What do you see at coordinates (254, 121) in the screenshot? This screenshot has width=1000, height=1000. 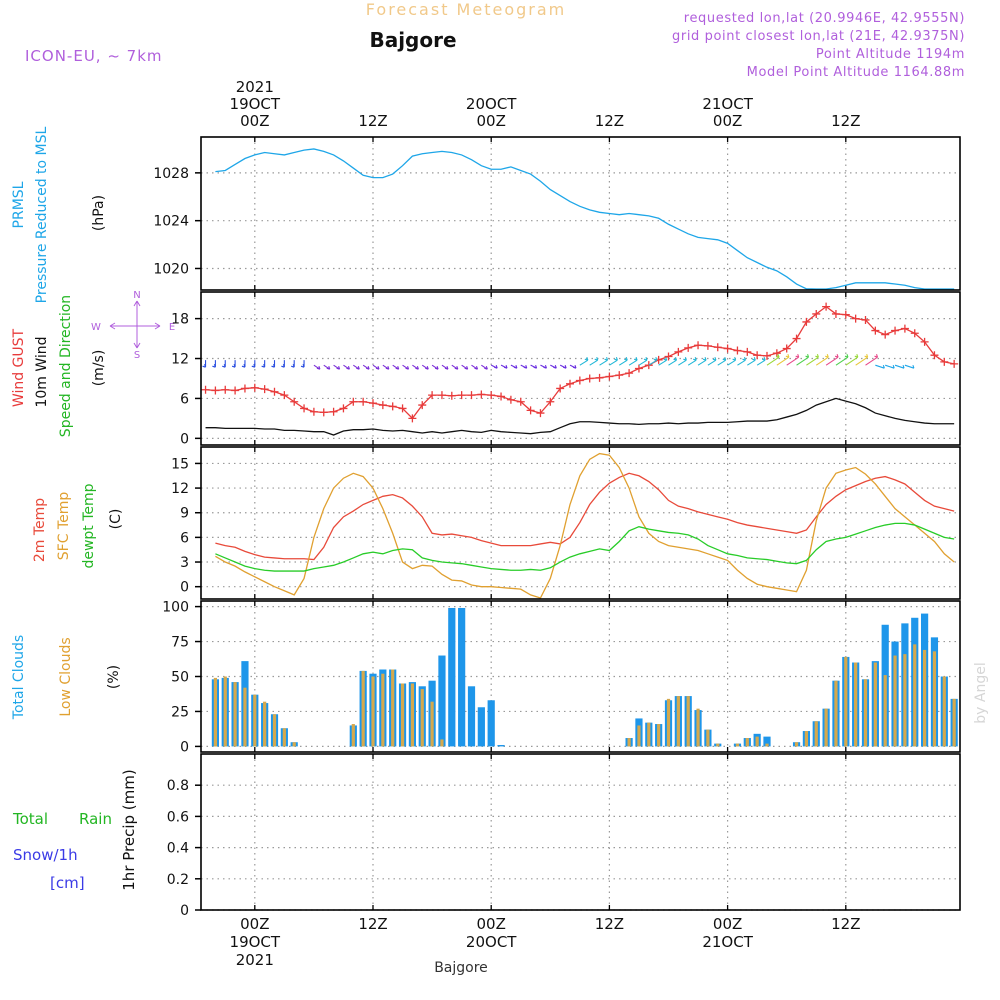 I see `top-axis-label: 00Z` at bounding box center [254, 121].